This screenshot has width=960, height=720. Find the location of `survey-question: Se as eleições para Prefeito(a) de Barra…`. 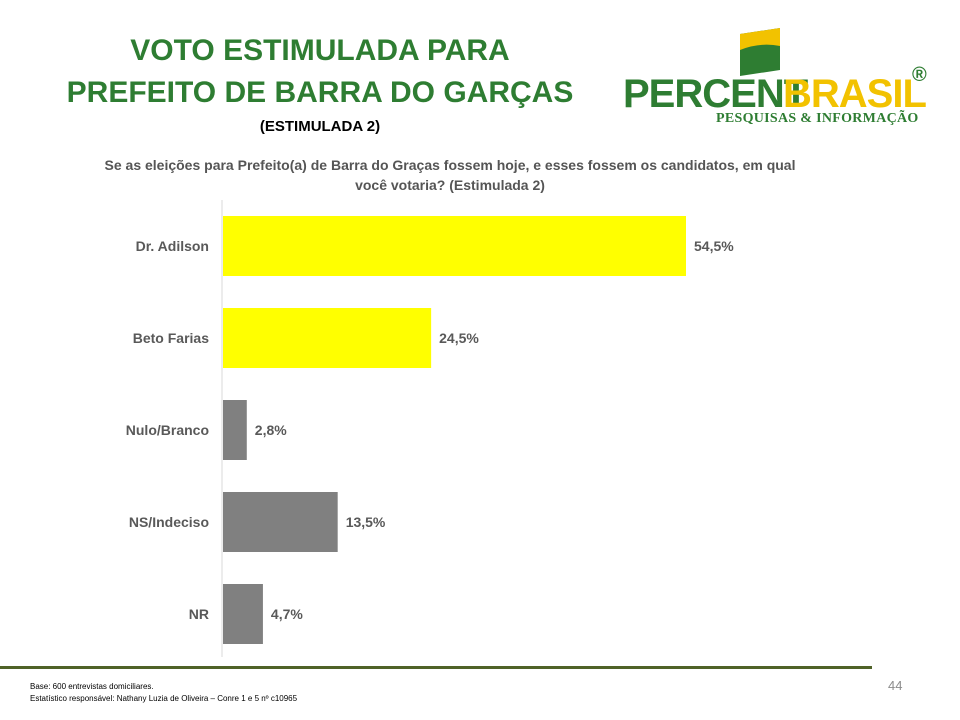

survey-question: Se as eleições para Prefeito(a) de Barra… is located at coordinates (450, 175).